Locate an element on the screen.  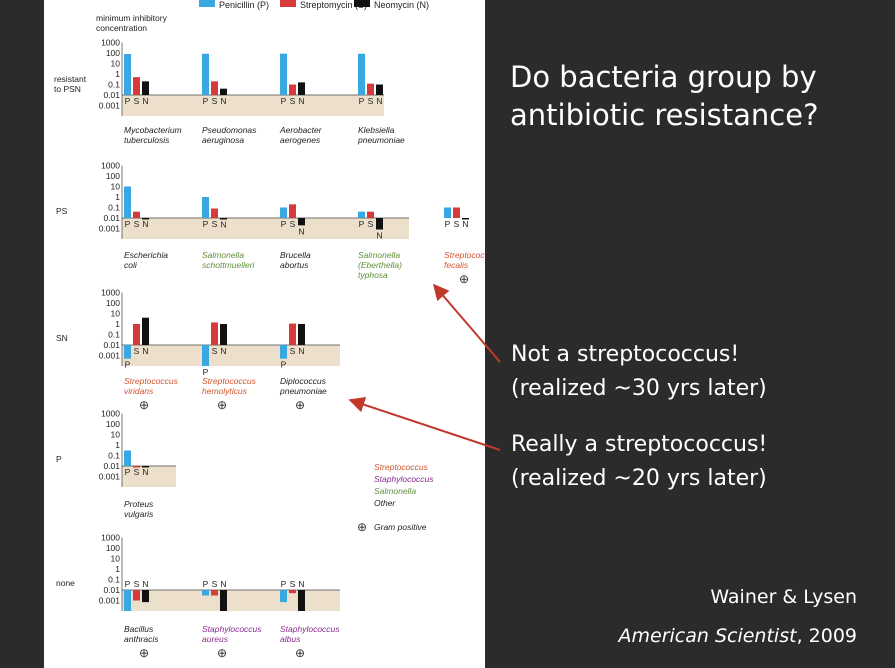
bacterium-name-3-0-line-1: Proteus is located at coordinates (139, 504).